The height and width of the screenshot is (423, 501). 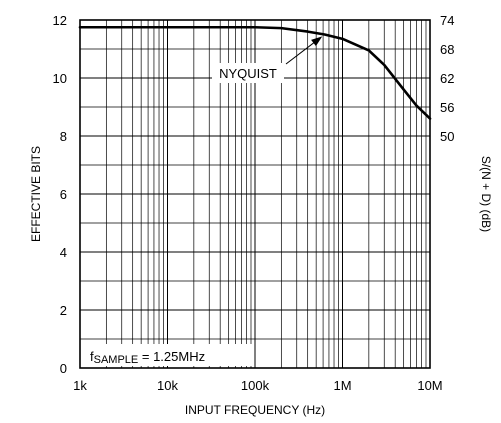 I want to click on fsample-value: = 1.25MHz, so click(x=171, y=356).